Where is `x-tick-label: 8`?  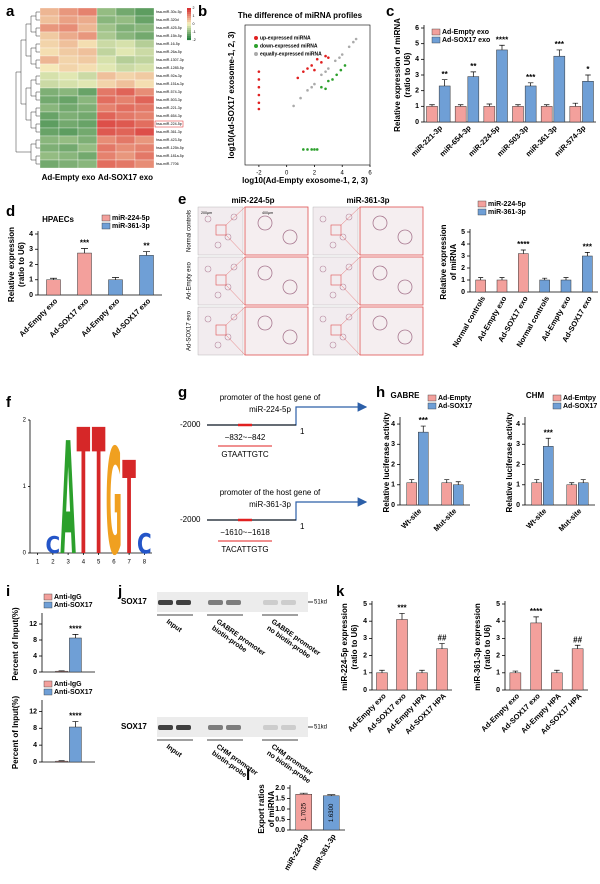 x-tick-label: 8 is located at coordinates (145, 563).